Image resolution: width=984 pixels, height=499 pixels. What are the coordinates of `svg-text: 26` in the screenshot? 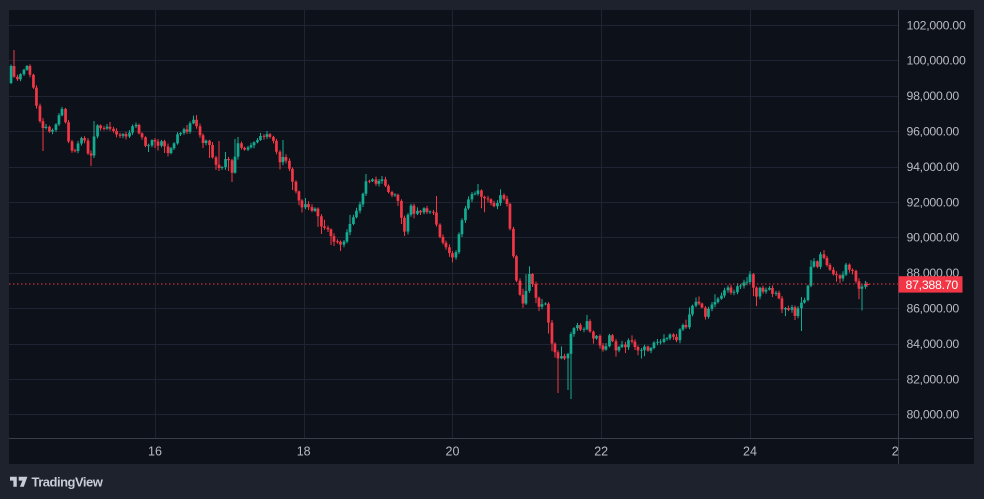 It's located at (899, 452).